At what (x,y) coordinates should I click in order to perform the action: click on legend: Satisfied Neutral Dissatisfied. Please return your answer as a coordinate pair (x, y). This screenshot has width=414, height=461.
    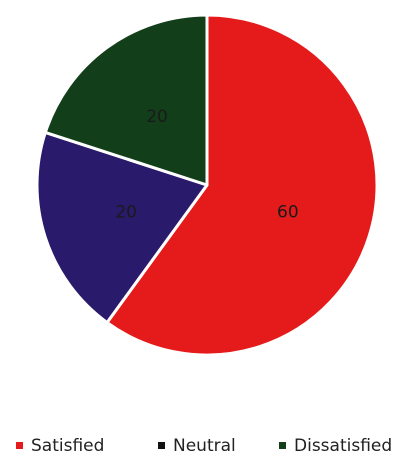
    Looking at the image, I should click on (204, 446).